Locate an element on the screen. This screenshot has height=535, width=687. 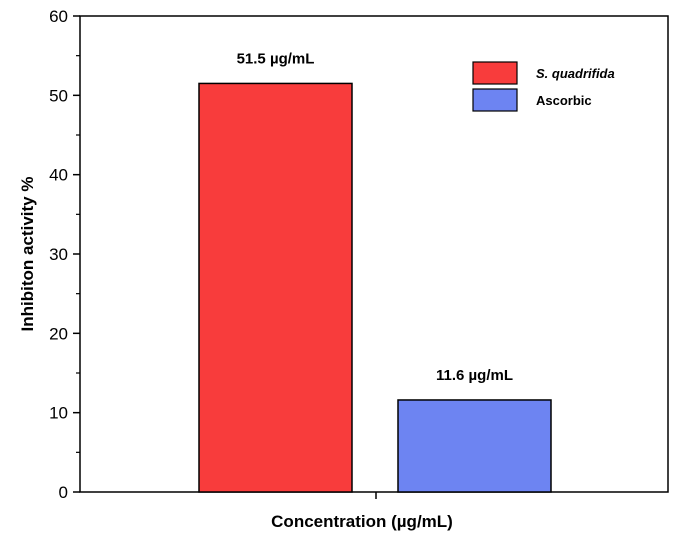
legend: S. quadrifida Ascorbic is located at coordinates (543, 86).